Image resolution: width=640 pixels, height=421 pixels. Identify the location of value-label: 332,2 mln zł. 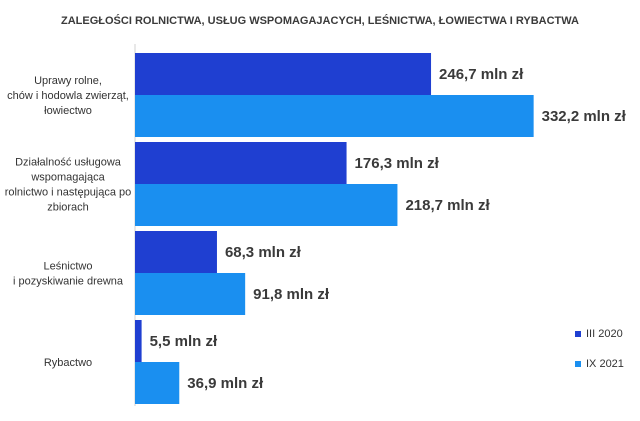
(584, 116).